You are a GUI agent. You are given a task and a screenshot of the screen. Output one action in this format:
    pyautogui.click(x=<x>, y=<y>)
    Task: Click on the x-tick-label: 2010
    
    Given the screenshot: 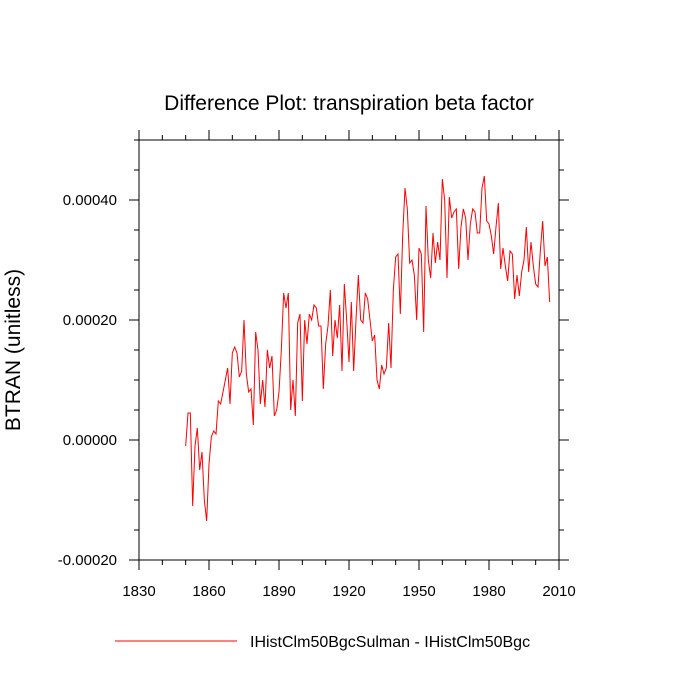 What is the action you would take?
    pyautogui.click(x=558, y=591)
    